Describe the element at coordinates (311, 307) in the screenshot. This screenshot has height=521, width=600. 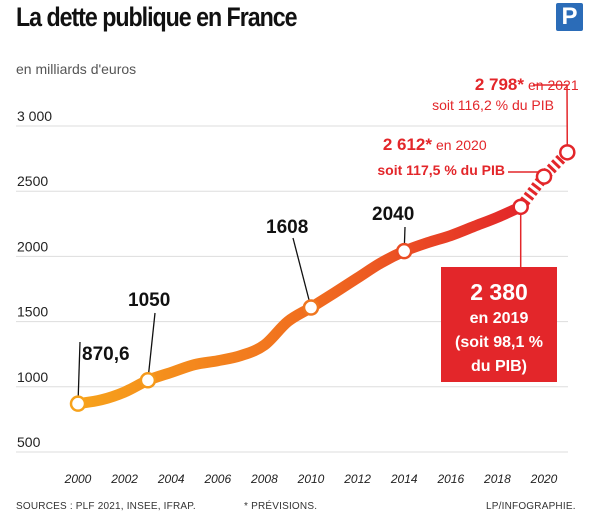
I see `point-2010` at that location.